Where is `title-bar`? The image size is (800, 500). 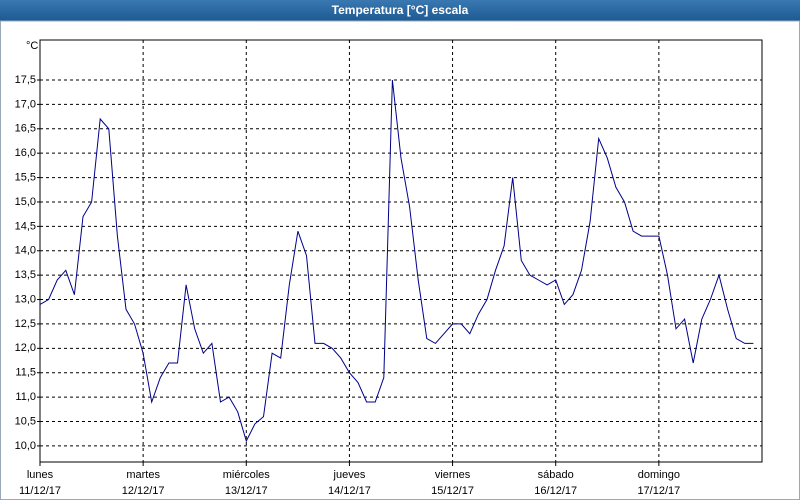 title-bar is located at coordinates (400, 10).